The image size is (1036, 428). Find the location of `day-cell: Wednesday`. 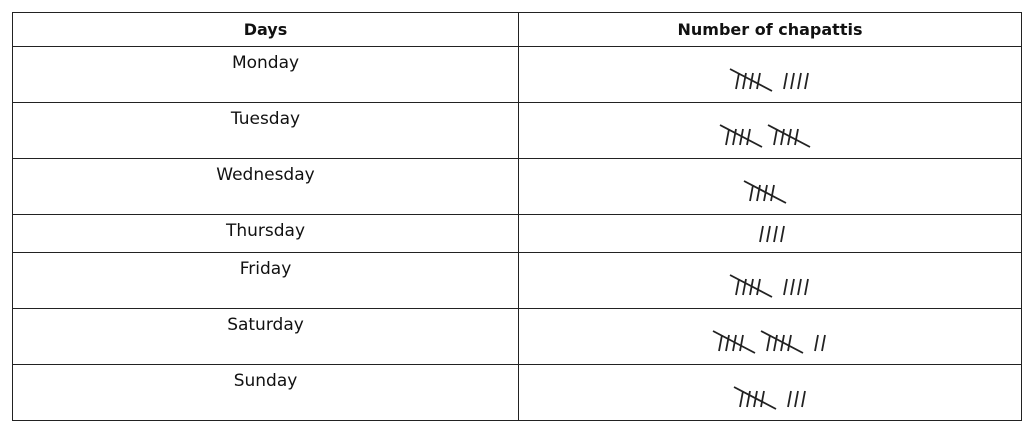

day-cell: Wednesday is located at coordinates (265, 186).